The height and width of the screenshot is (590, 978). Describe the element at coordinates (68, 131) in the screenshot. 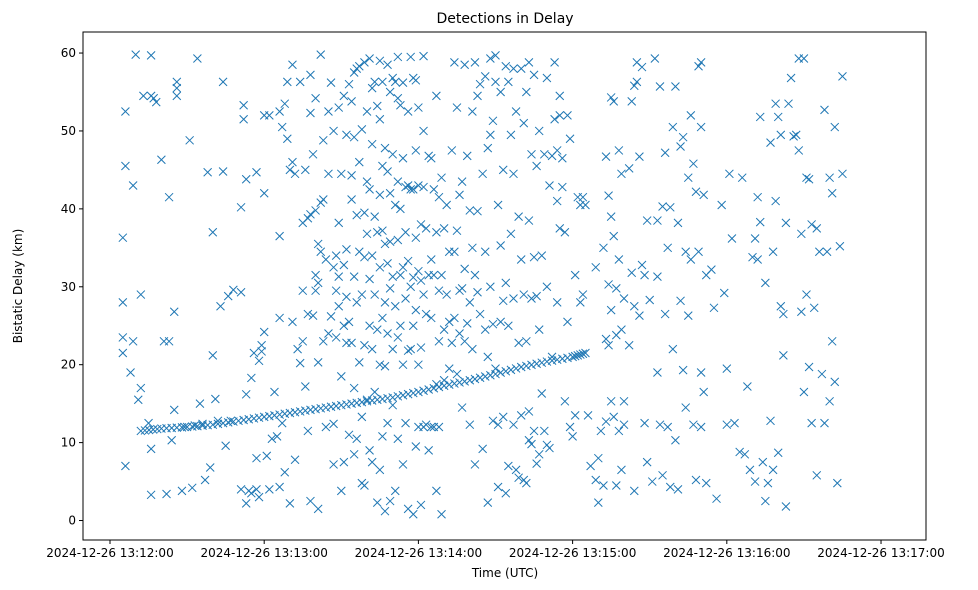

I see `y-tick-label: 50` at that location.